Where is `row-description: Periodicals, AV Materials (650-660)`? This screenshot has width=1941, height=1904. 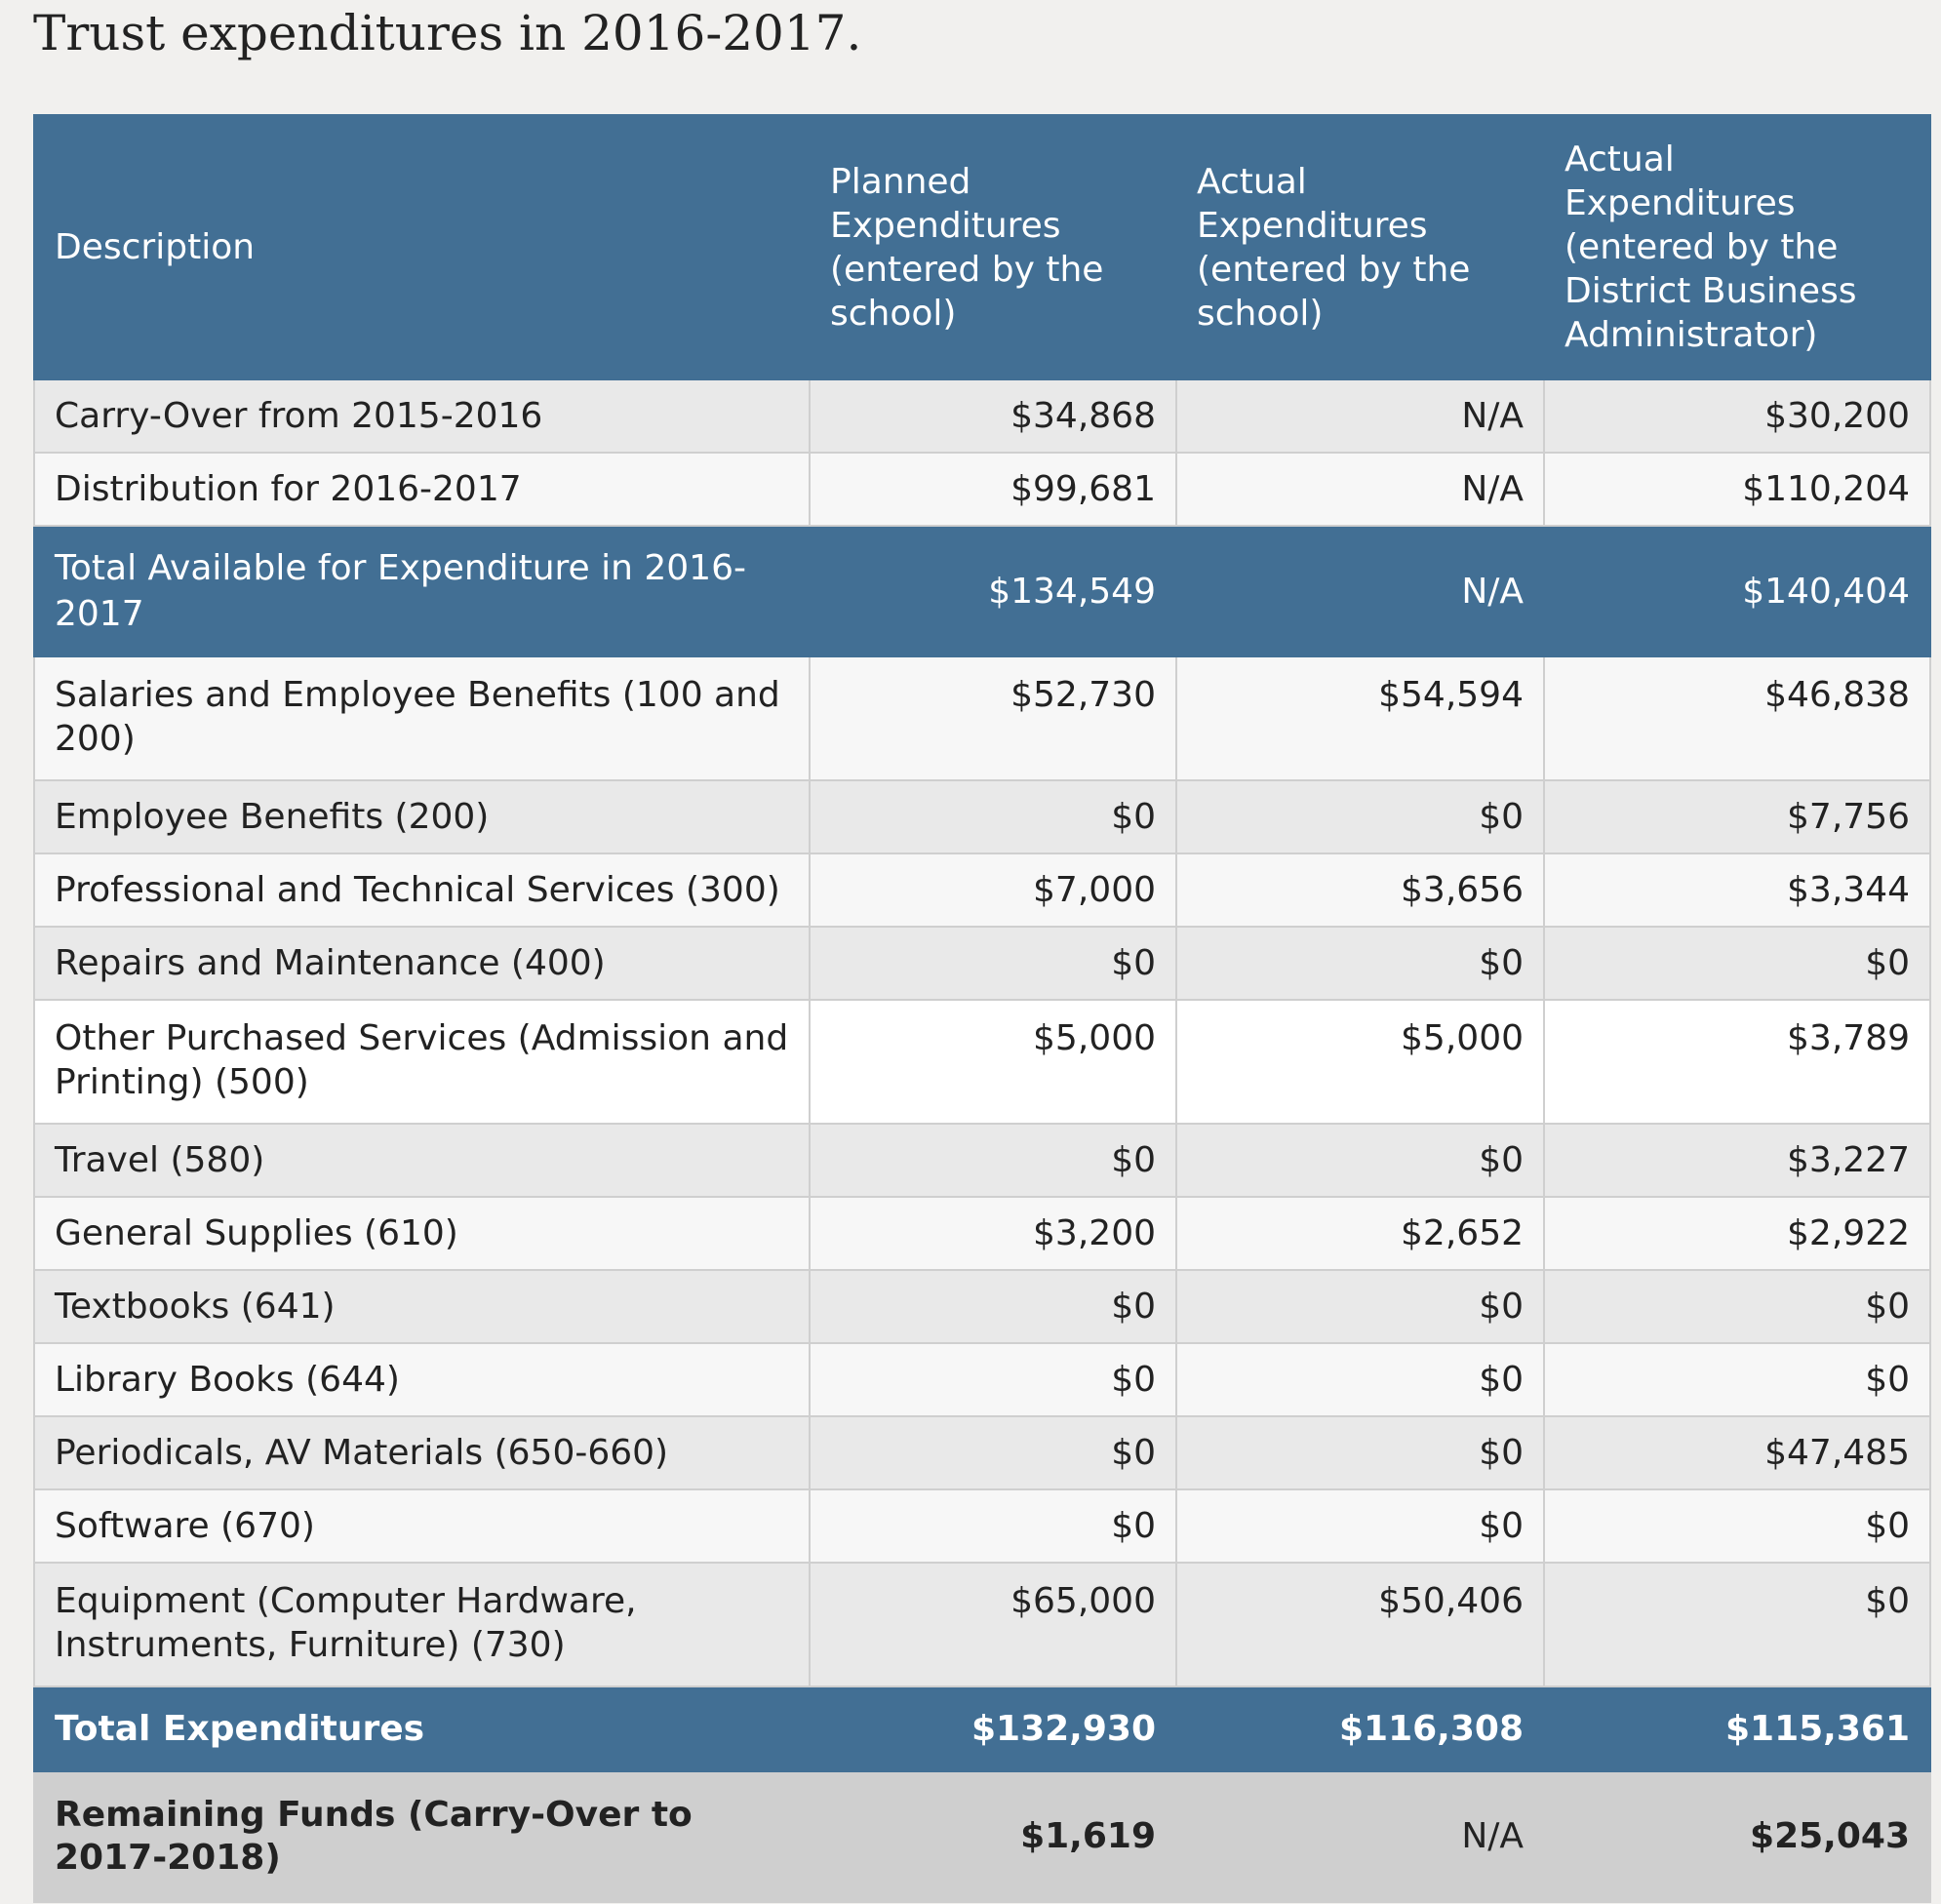
row-description: Periodicals, AV Materials (650-660) is located at coordinates (422, 1452).